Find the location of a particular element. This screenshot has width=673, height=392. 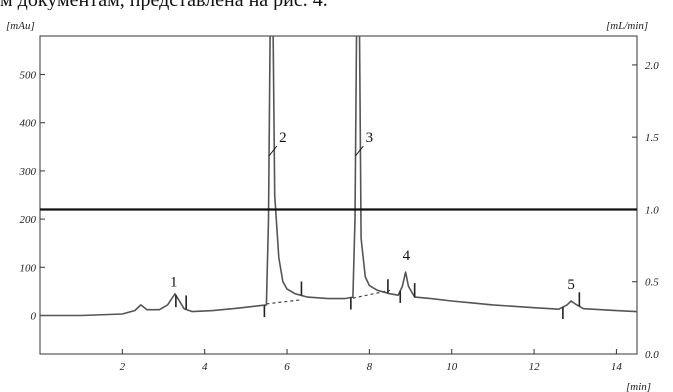

x-tick-label: 10 is located at coordinates (452, 367).